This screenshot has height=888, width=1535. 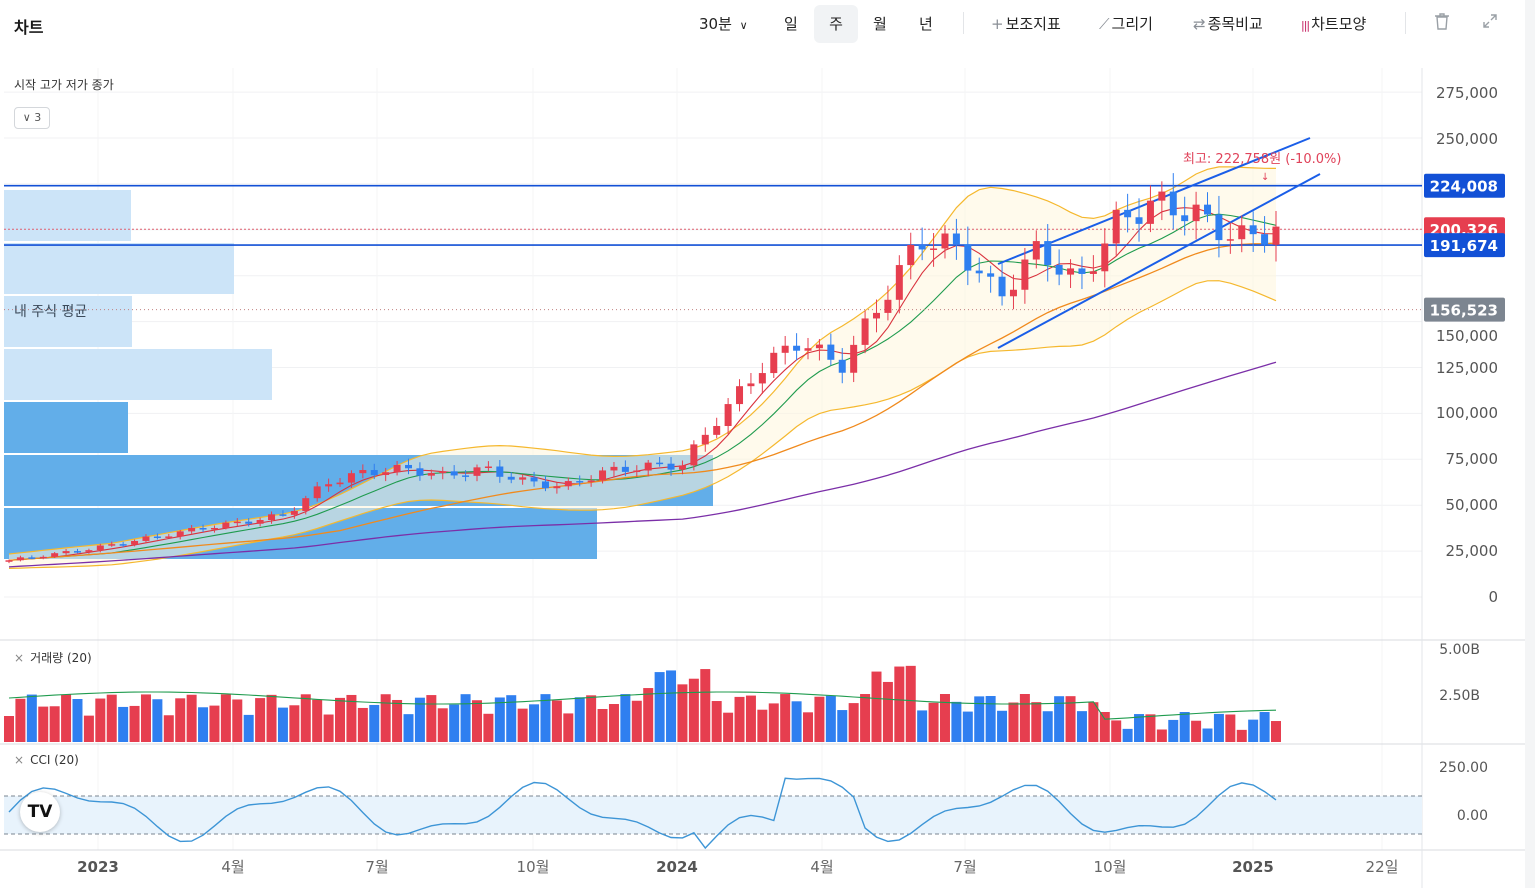 I want to click on avg-price-label: 내 주식 평균, so click(x=50, y=312).